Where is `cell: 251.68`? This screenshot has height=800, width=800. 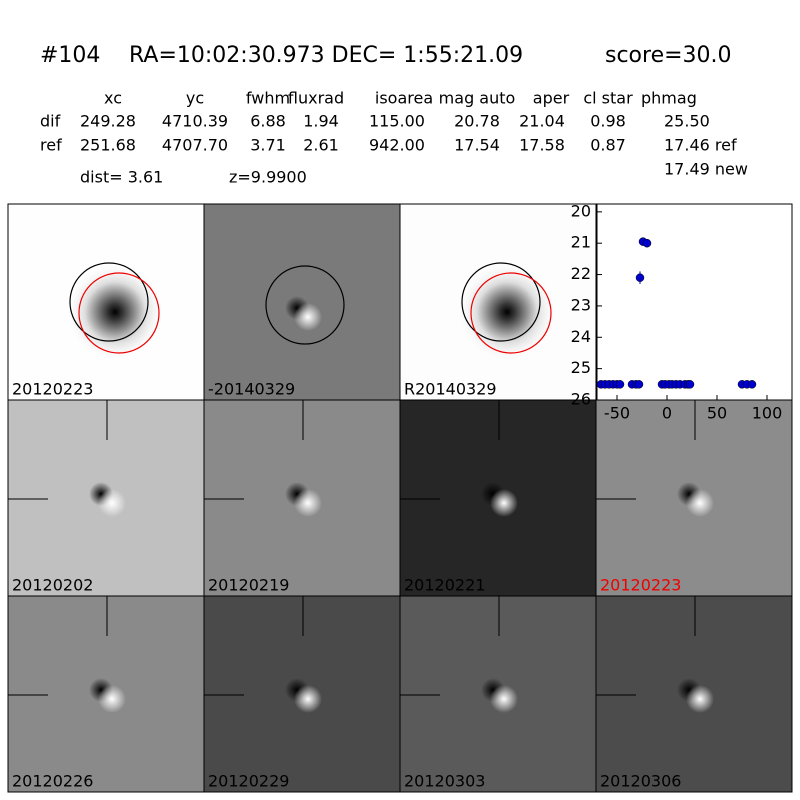 cell: 251.68 is located at coordinates (108, 145).